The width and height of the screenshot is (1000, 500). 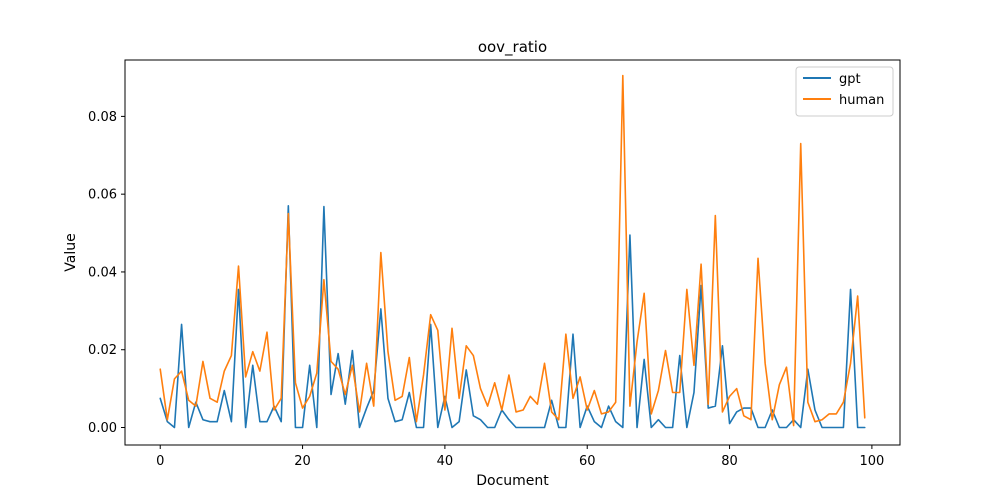 I want to click on y-tick-label: 0.04, so click(x=102, y=272).